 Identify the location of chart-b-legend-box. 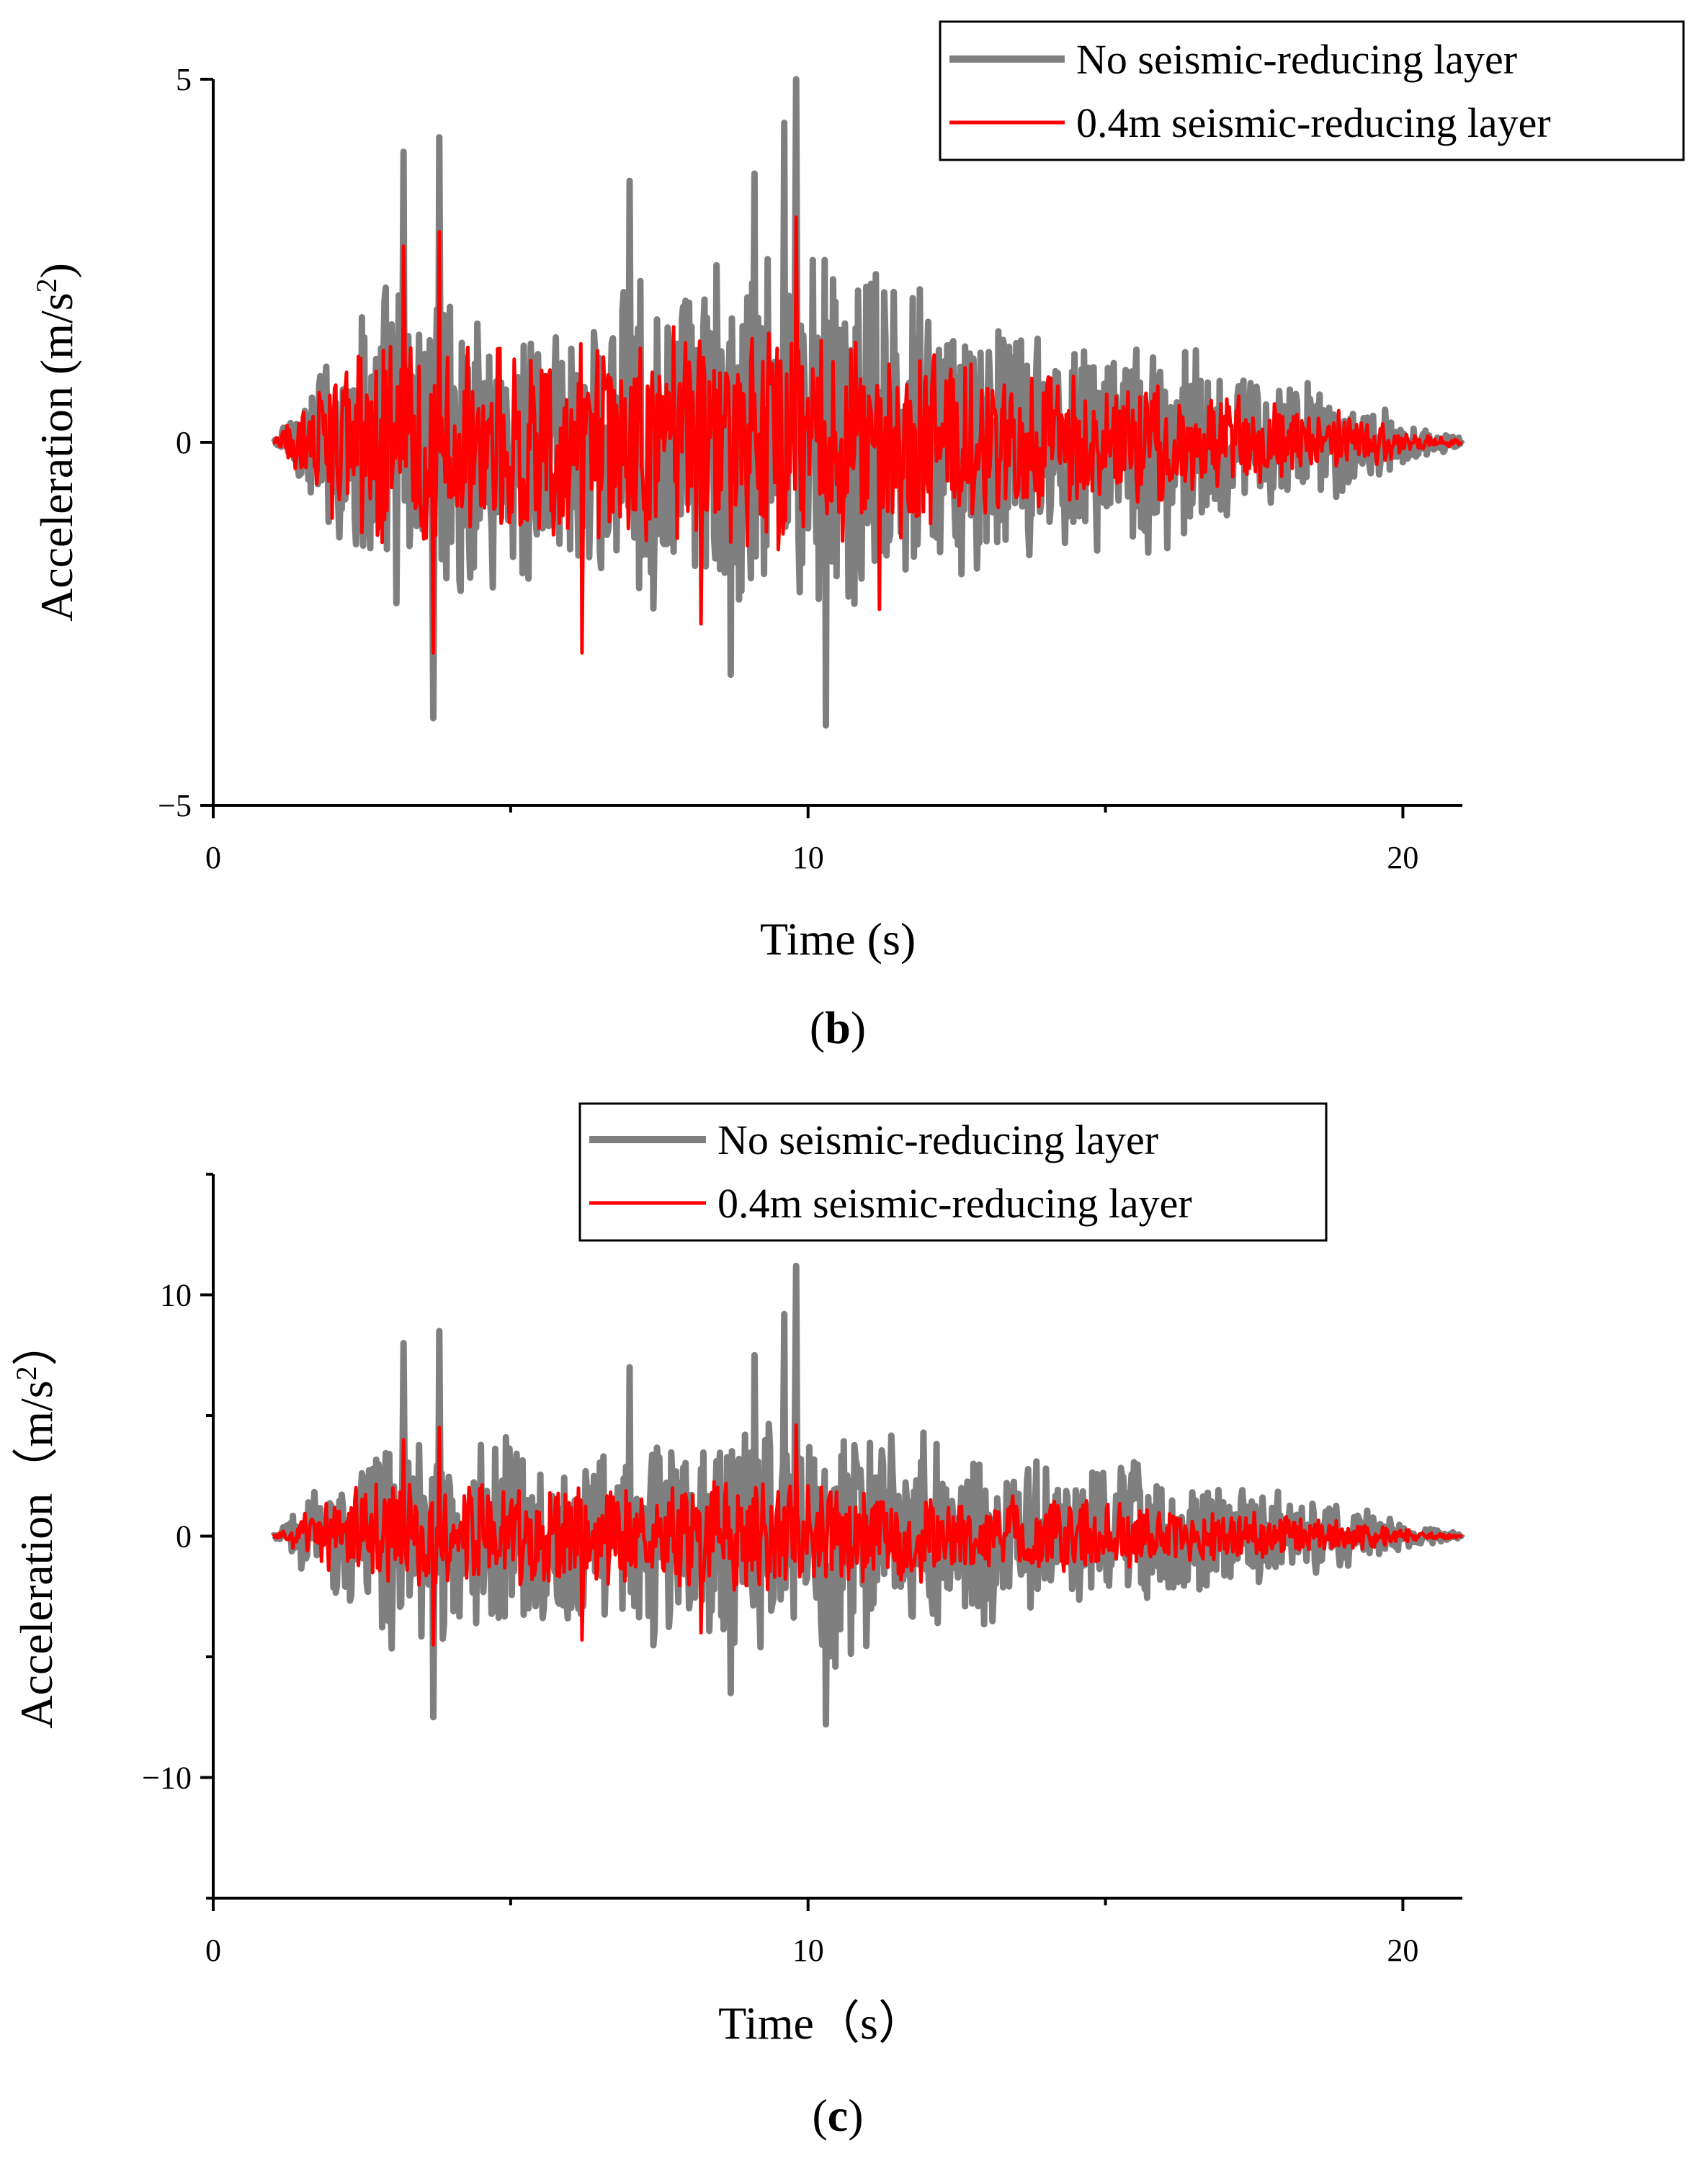
(1312, 90).